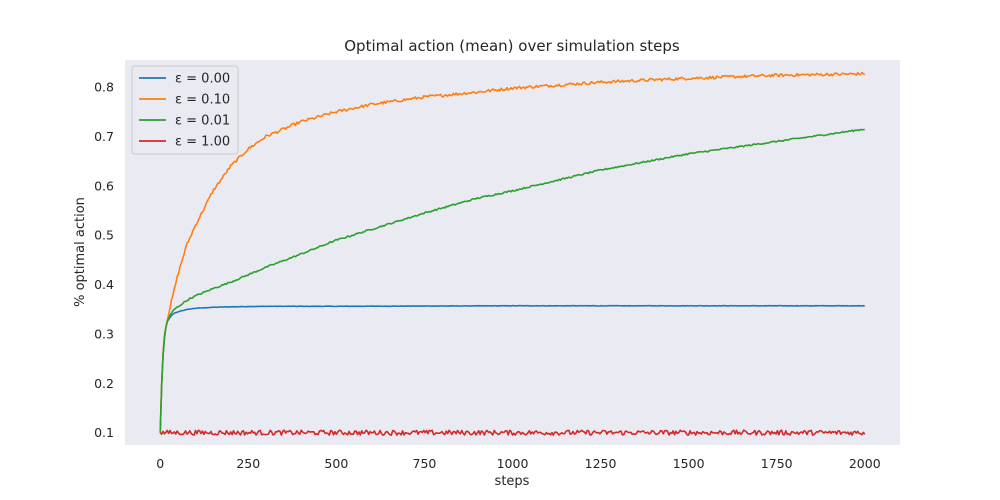 This screenshot has width=1000, height=500. What do you see at coordinates (104, 333) in the screenshot?
I see `y-tick-label: 0.3` at bounding box center [104, 333].